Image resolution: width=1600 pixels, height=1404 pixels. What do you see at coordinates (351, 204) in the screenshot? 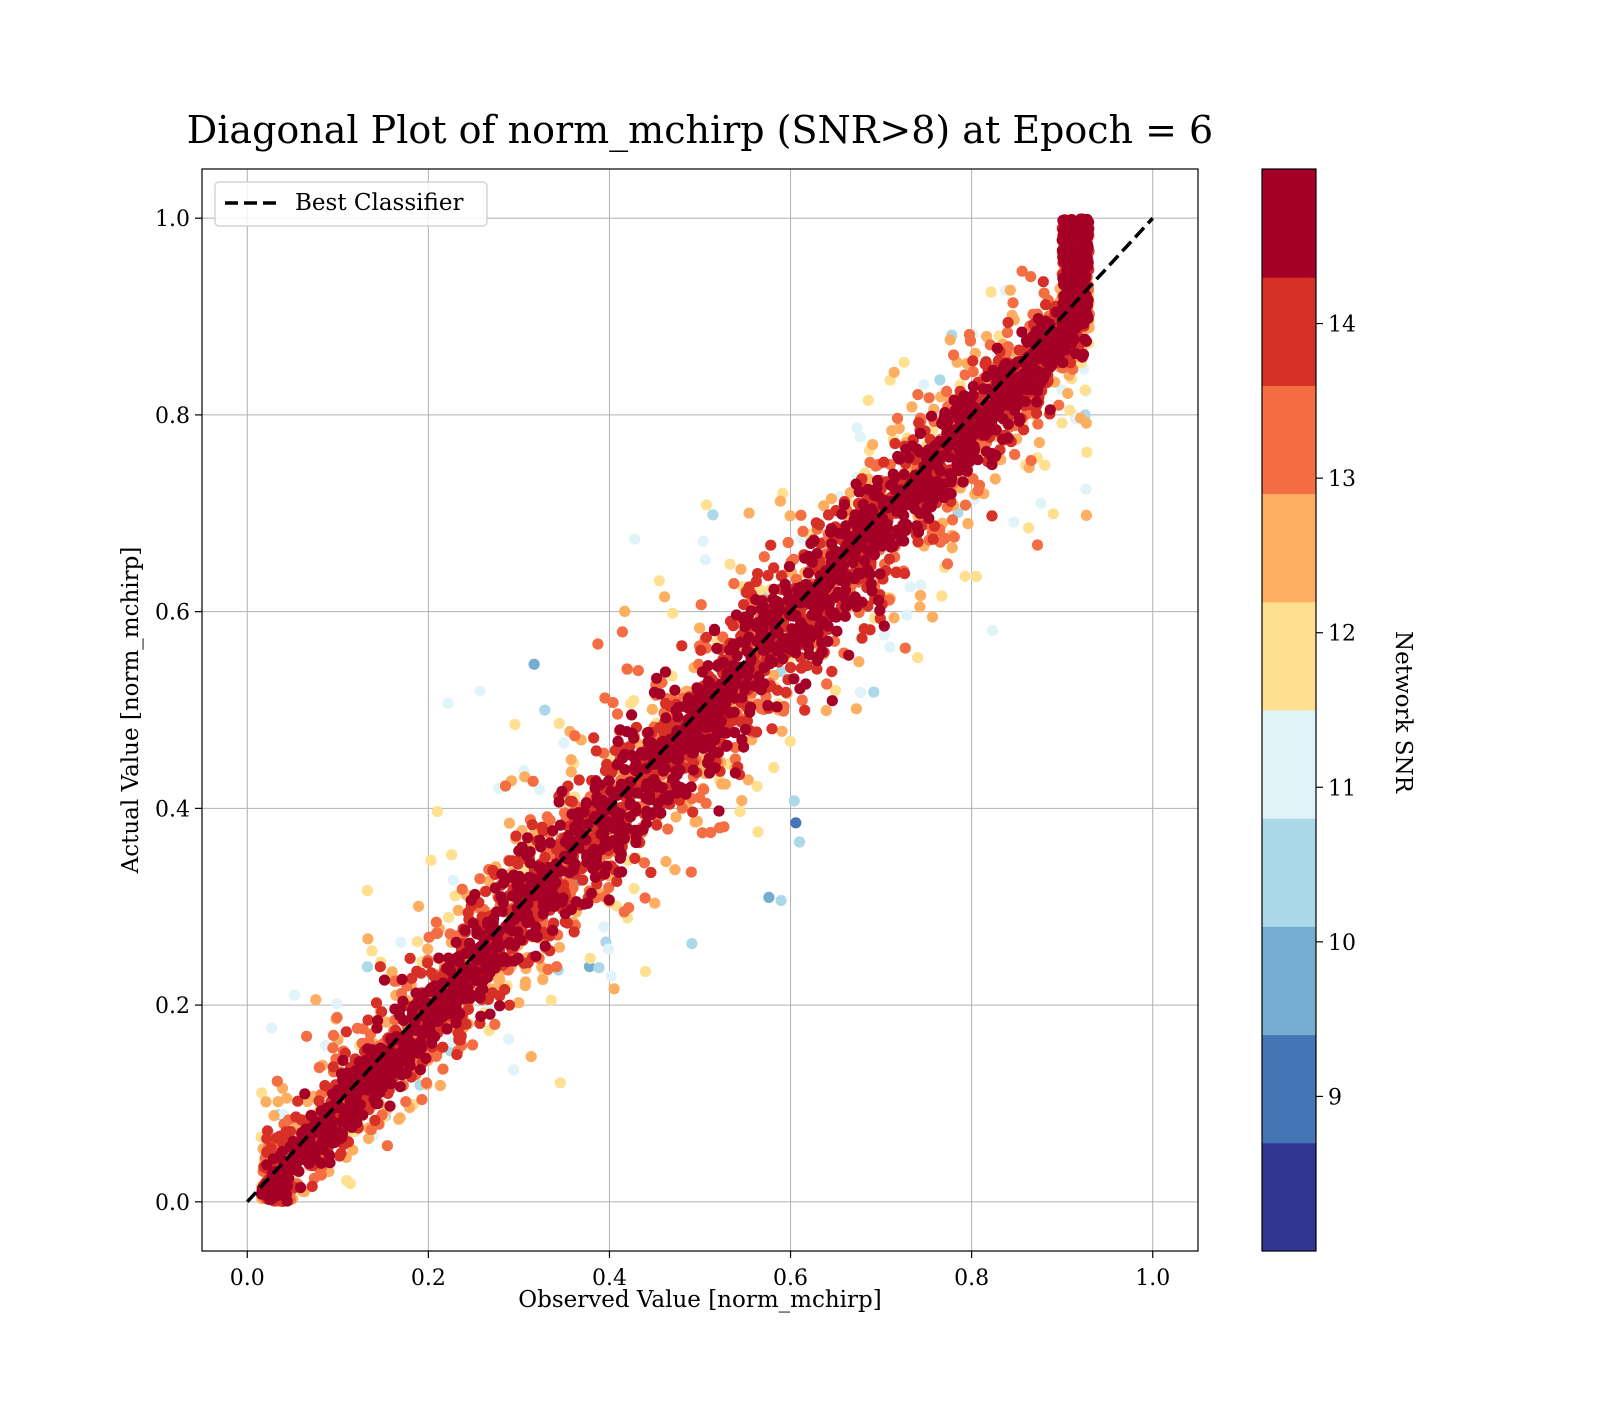
I see `legend-box` at bounding box center [351, 204].